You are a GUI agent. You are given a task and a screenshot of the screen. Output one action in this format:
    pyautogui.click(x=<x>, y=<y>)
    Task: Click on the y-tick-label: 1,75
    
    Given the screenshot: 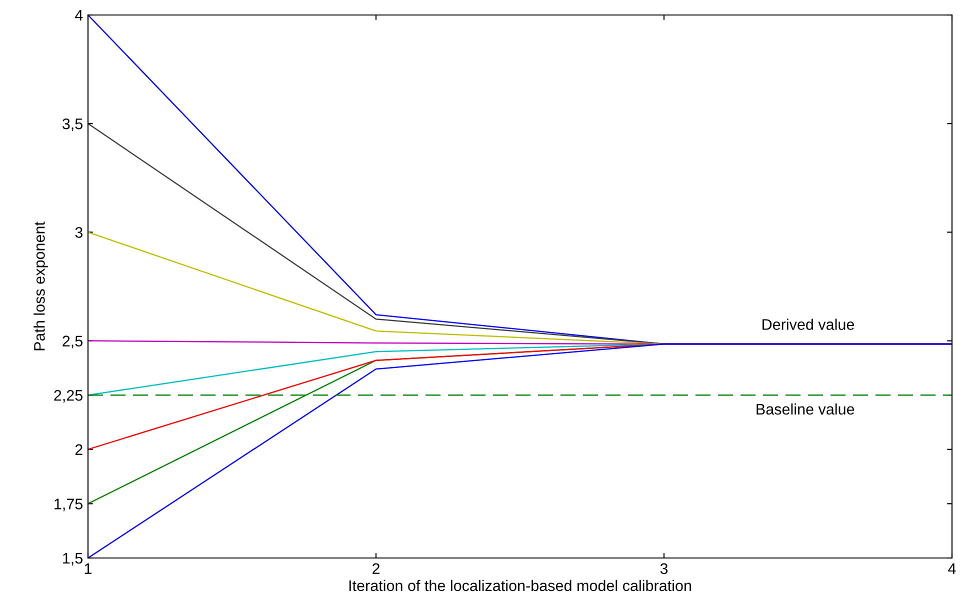 What is the action you would take?
    pyautogui.click(x=68, y=505)
    